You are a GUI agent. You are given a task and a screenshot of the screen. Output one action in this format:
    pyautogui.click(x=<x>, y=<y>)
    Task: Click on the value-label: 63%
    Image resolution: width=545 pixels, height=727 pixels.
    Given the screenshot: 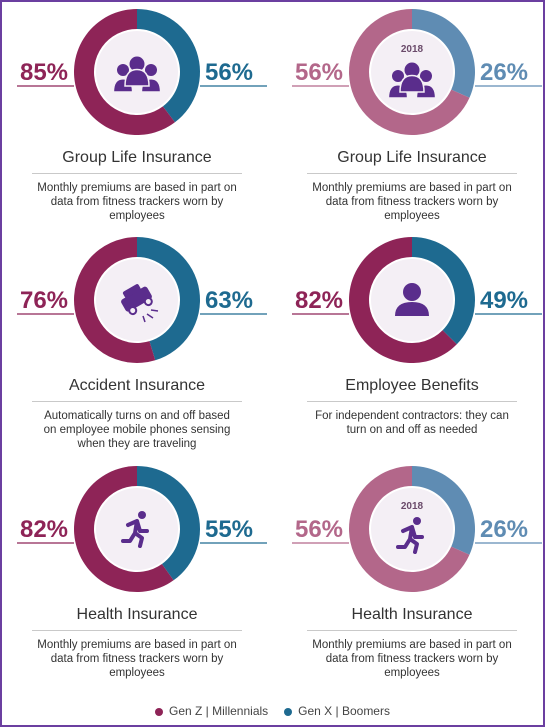 What is the action you would take?
    pyautogui.click(x=229, y=300)
    